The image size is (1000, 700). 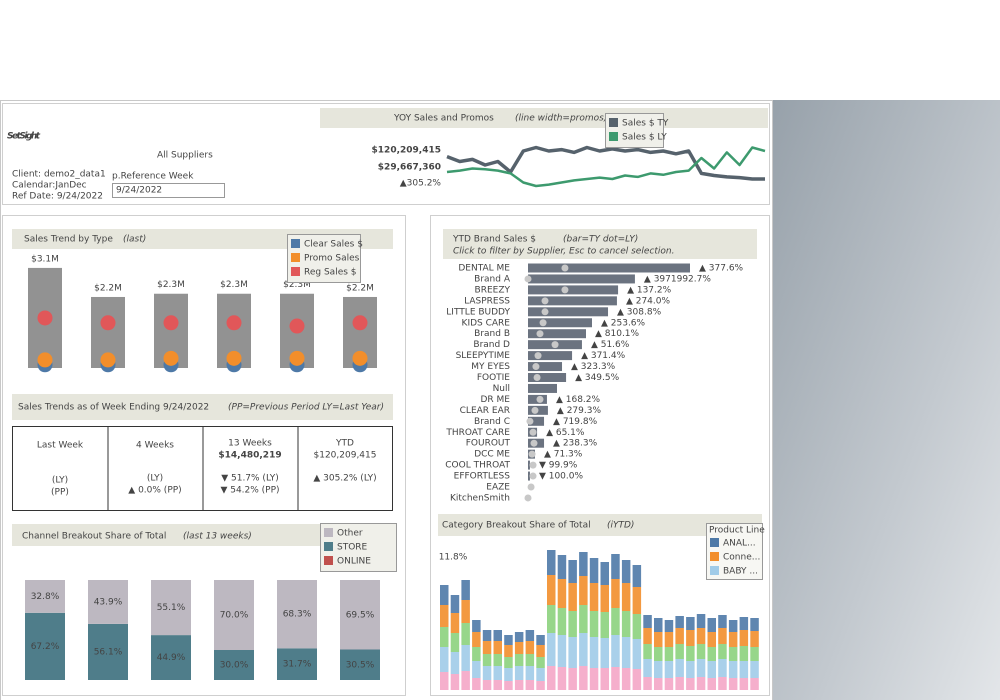 I want to click on page-title: All Suppliers, so click(x=185, y=156).